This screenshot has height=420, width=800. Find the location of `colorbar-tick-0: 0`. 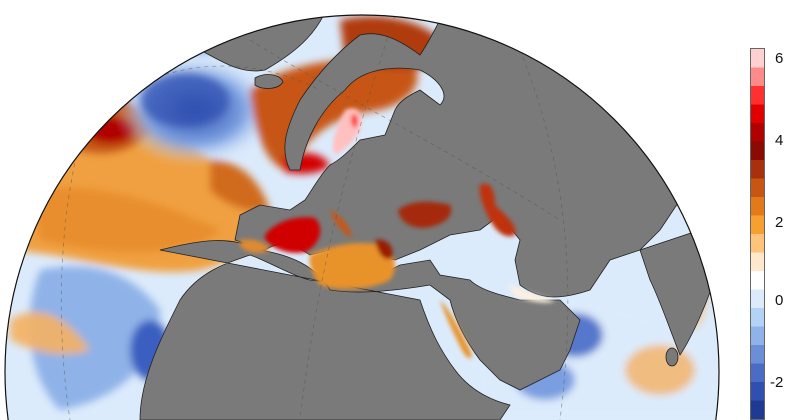

colorbar-tick-0: 0 is located at coordinates (779, 300).